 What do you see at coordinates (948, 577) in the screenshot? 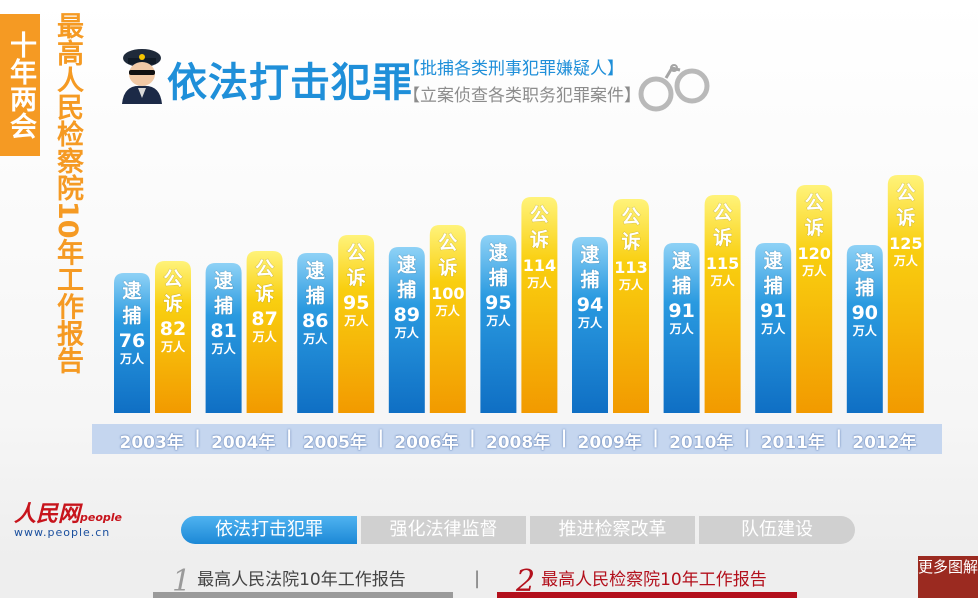
I see `more-infographics-button: 更多图解` at bounding box center [948, 577].